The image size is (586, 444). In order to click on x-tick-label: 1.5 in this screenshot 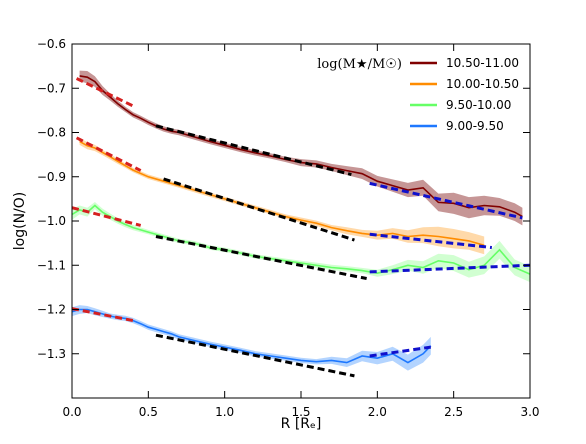, I will do `click(300, 412)`.